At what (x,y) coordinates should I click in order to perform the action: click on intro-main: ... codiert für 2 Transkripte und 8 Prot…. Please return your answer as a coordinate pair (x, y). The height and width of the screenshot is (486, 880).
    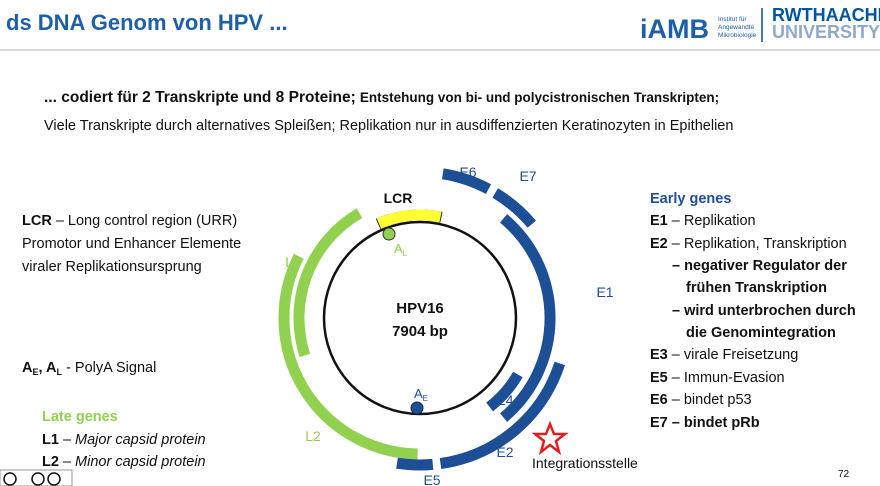
    Looking at the image, I should click on (200, 97).